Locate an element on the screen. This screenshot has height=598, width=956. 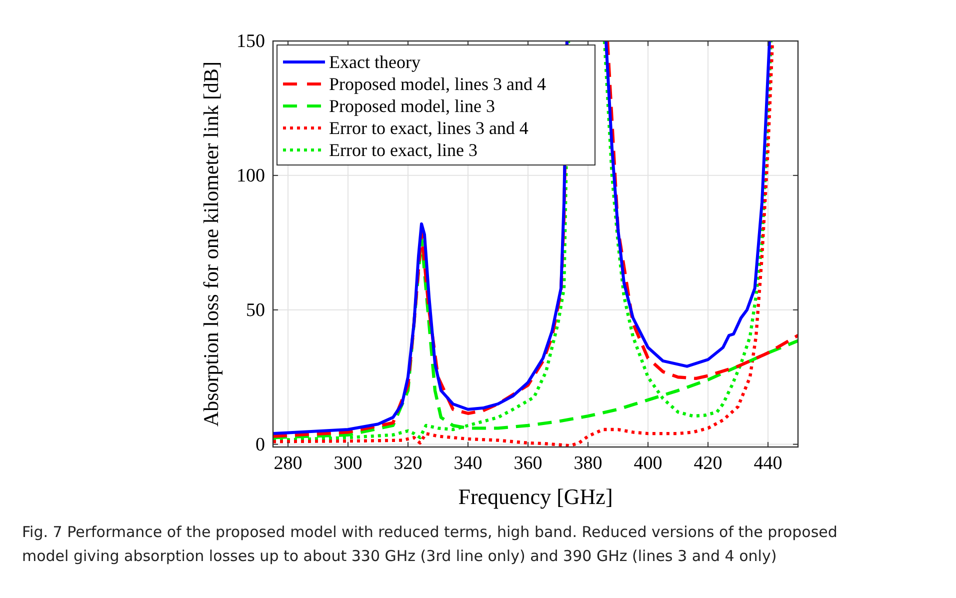
y-tick-label: 150 is located at coordinates (250, 41).